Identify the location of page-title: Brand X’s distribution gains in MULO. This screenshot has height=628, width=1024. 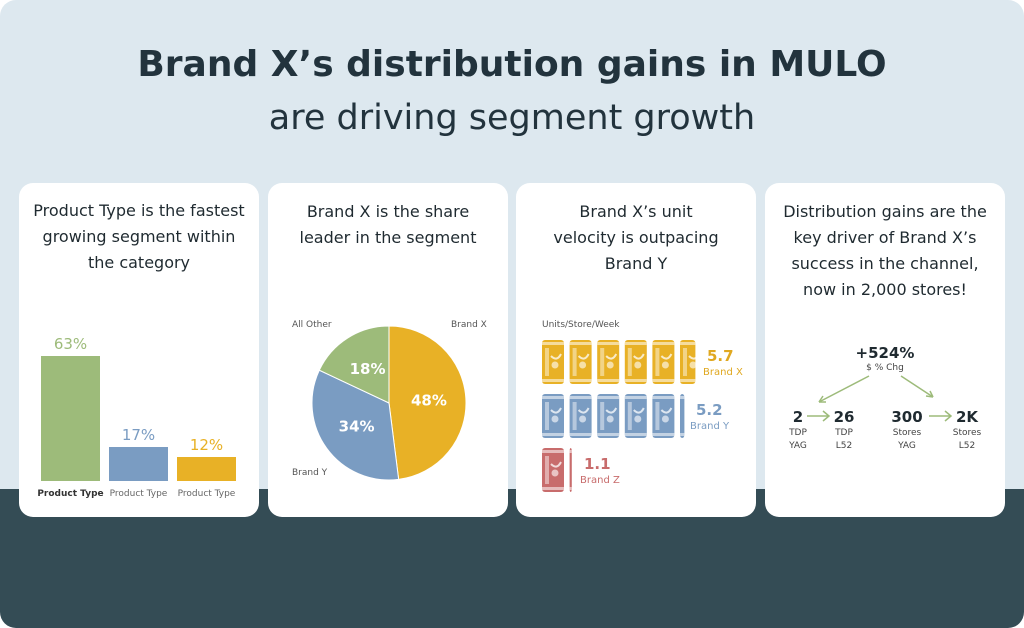
(512, 64).